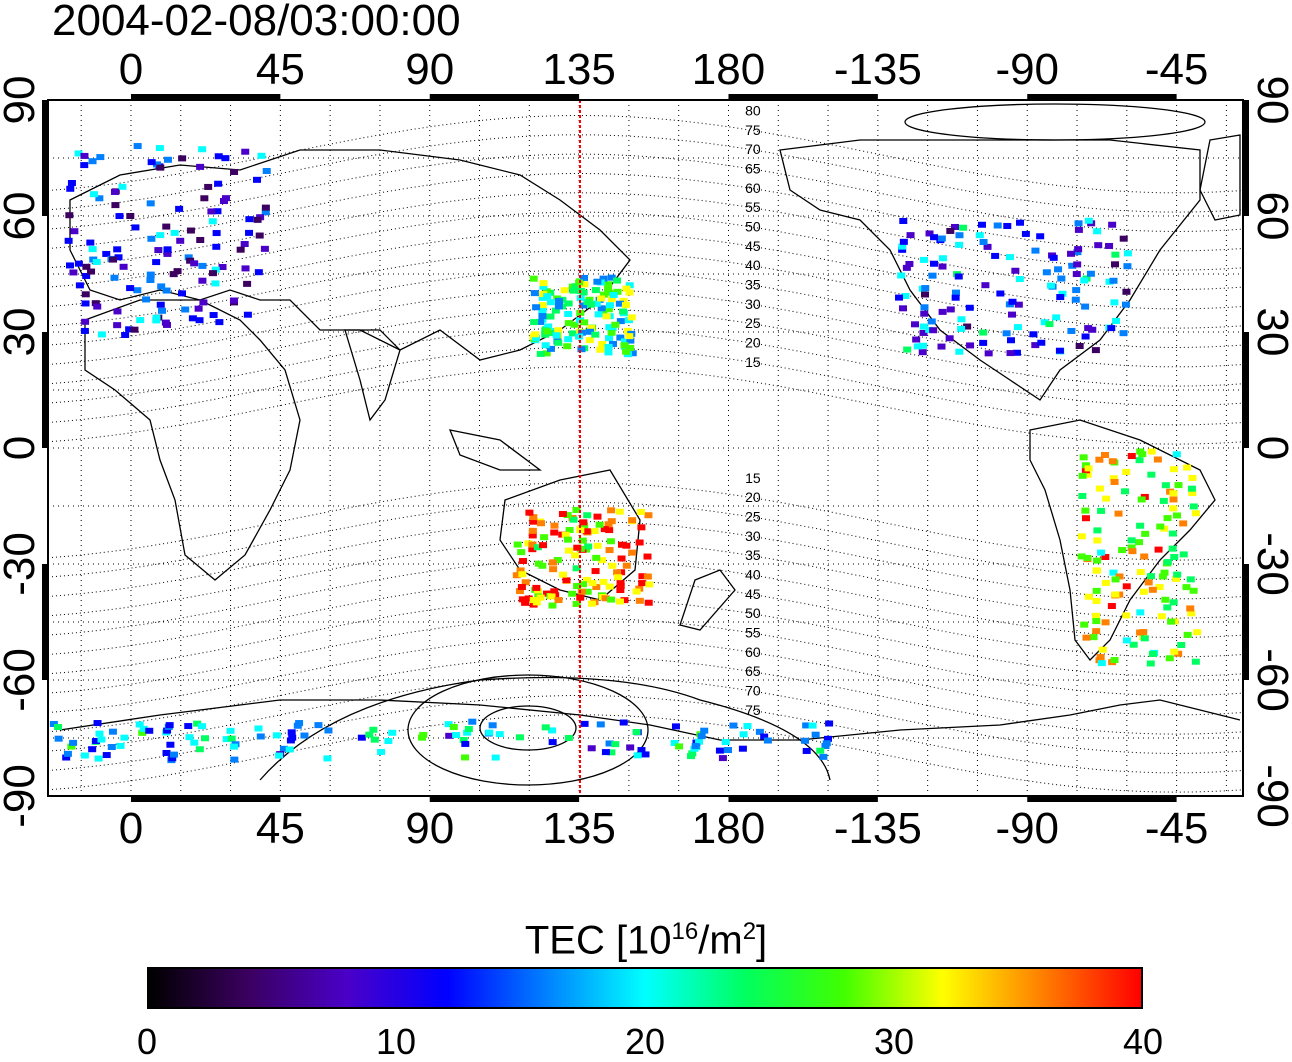 This screenshot has width=1292, height=1062. Describe the element at coordinates (205, 799) in the screenshot. I see `frame-bar-bottom` at that location.